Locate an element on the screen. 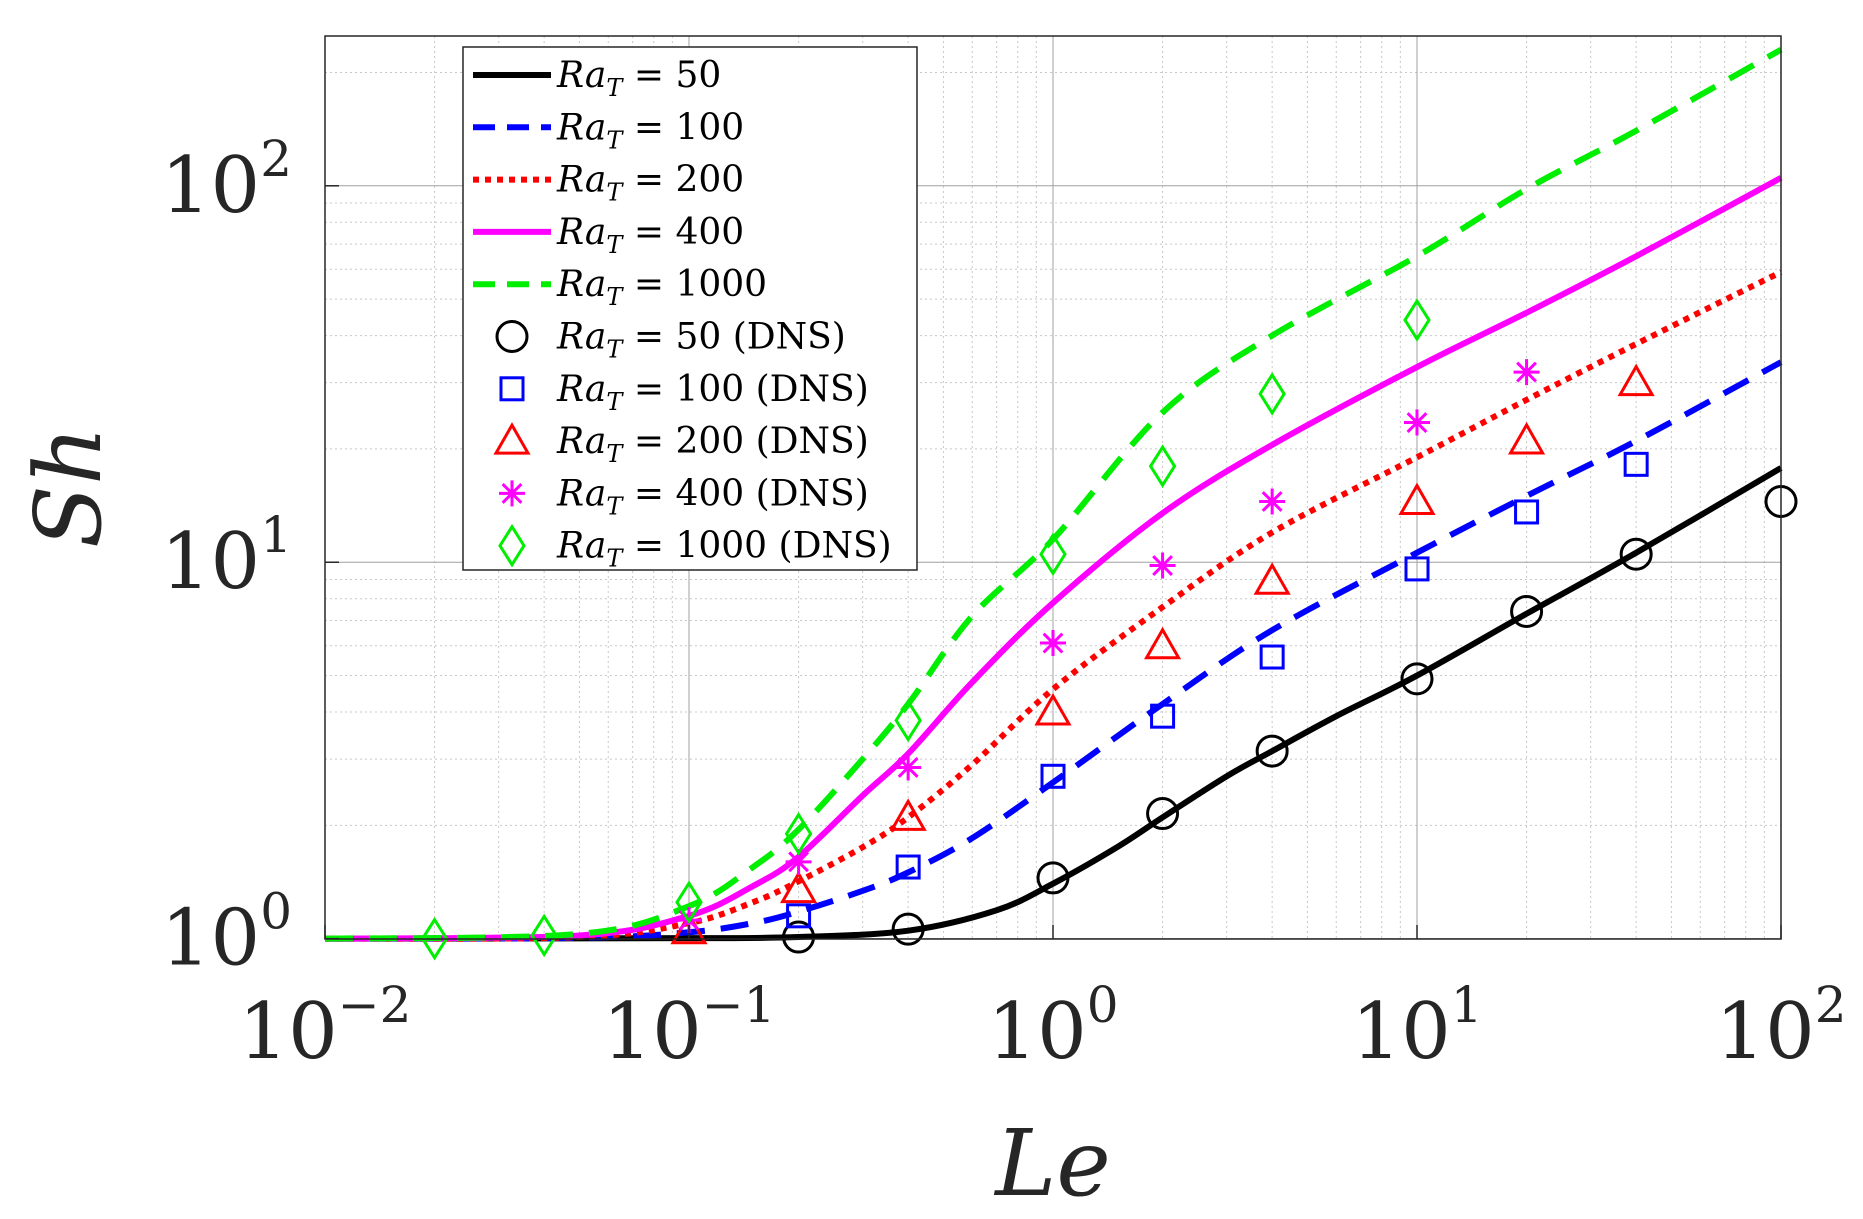  x-axis-ticks: 10−2 10−1 100 101 102 is located at coordinates (1043, 1001).